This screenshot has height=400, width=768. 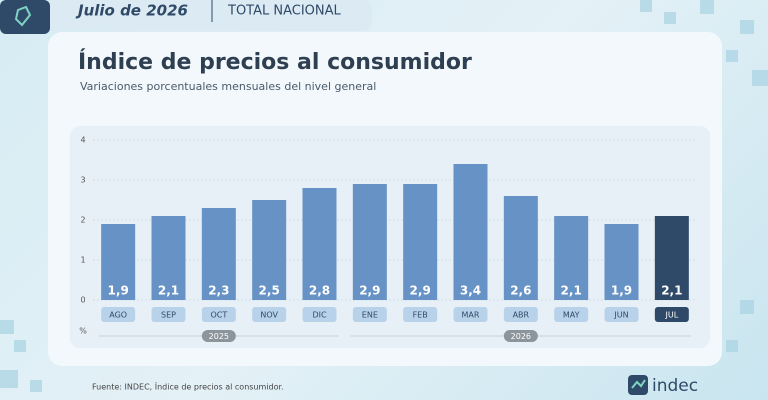 I want to click on header-icon, so click(x=25, y=17).